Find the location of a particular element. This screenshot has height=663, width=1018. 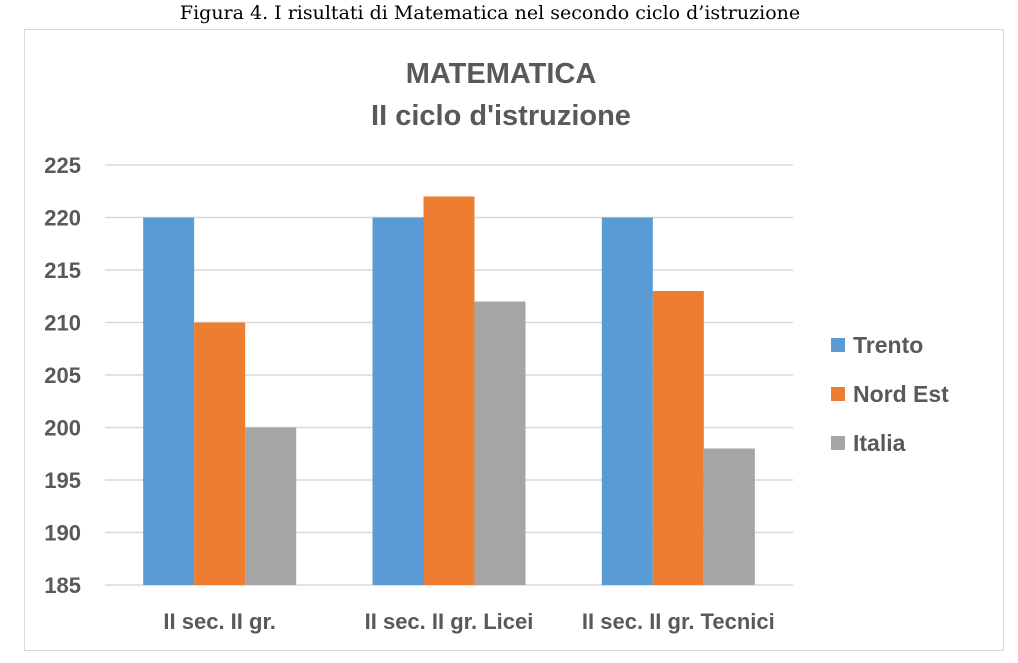

x-category-label: II sec. II gr. Licei is located at coordinates (449, 621).